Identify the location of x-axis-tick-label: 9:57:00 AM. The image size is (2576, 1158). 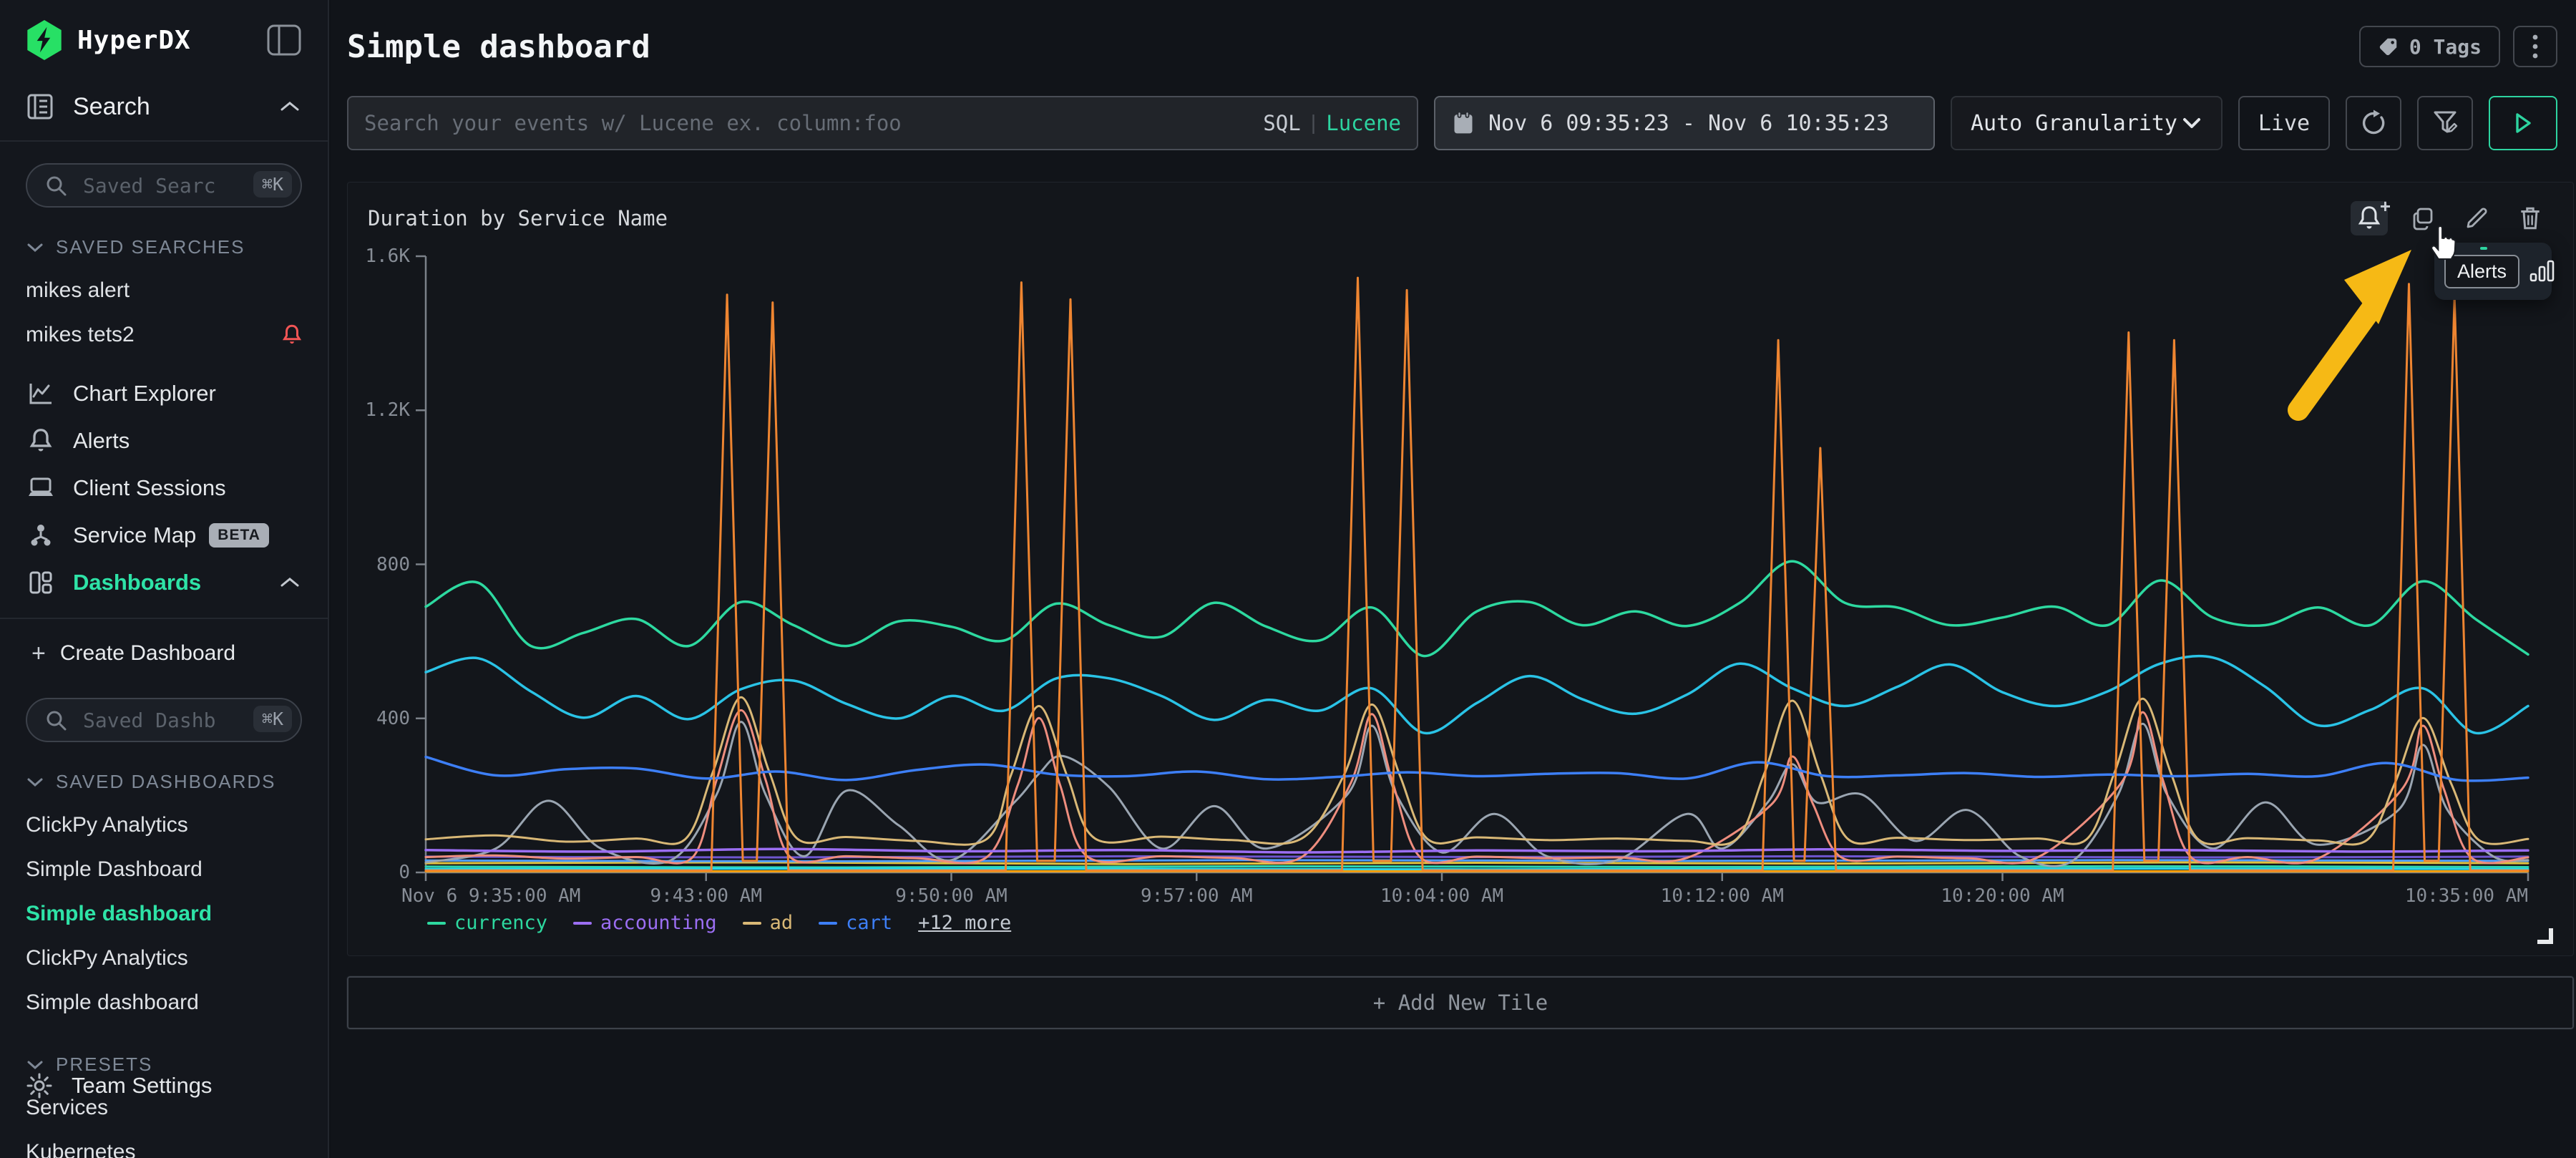
(1196, 896).